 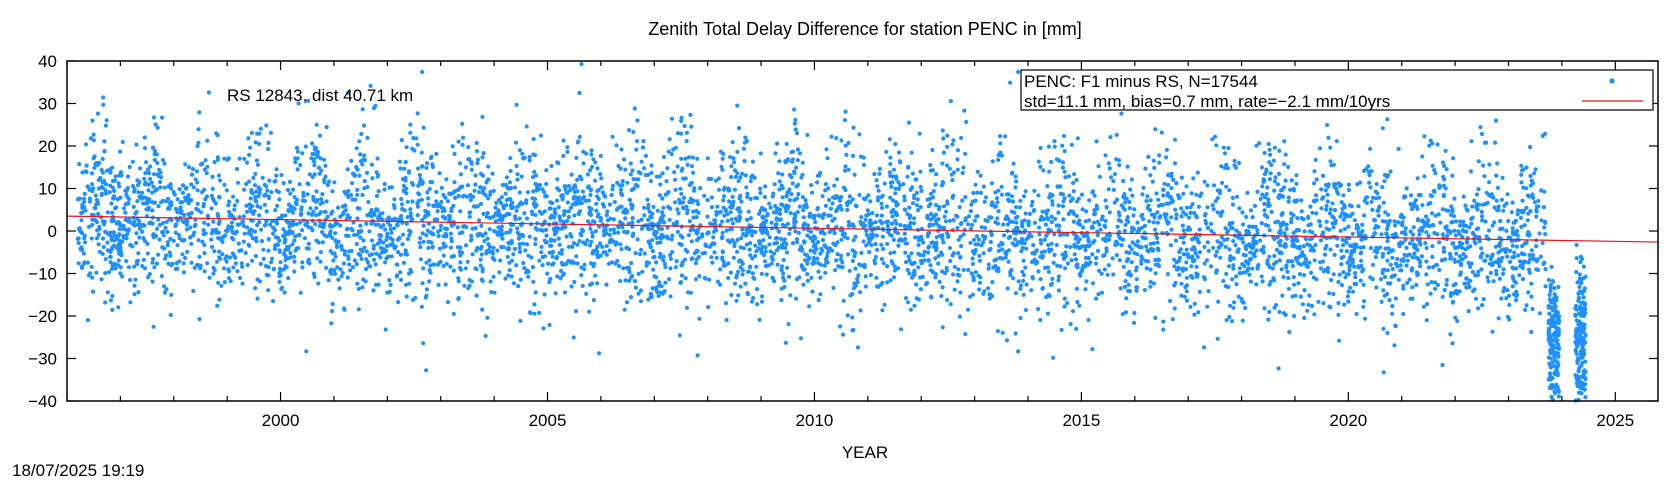 I want to click on data-point-2052, so click(x=515, y=248).